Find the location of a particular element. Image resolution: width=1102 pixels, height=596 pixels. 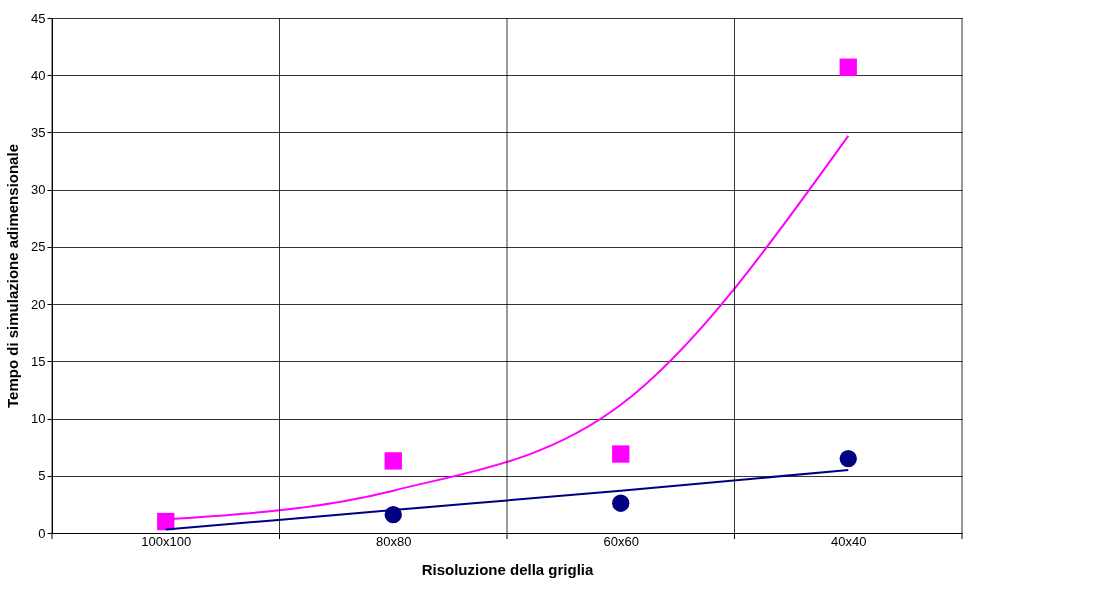

y-axis-title: Tempo di simulazione adimensionale is located at coordinates (13, 276).